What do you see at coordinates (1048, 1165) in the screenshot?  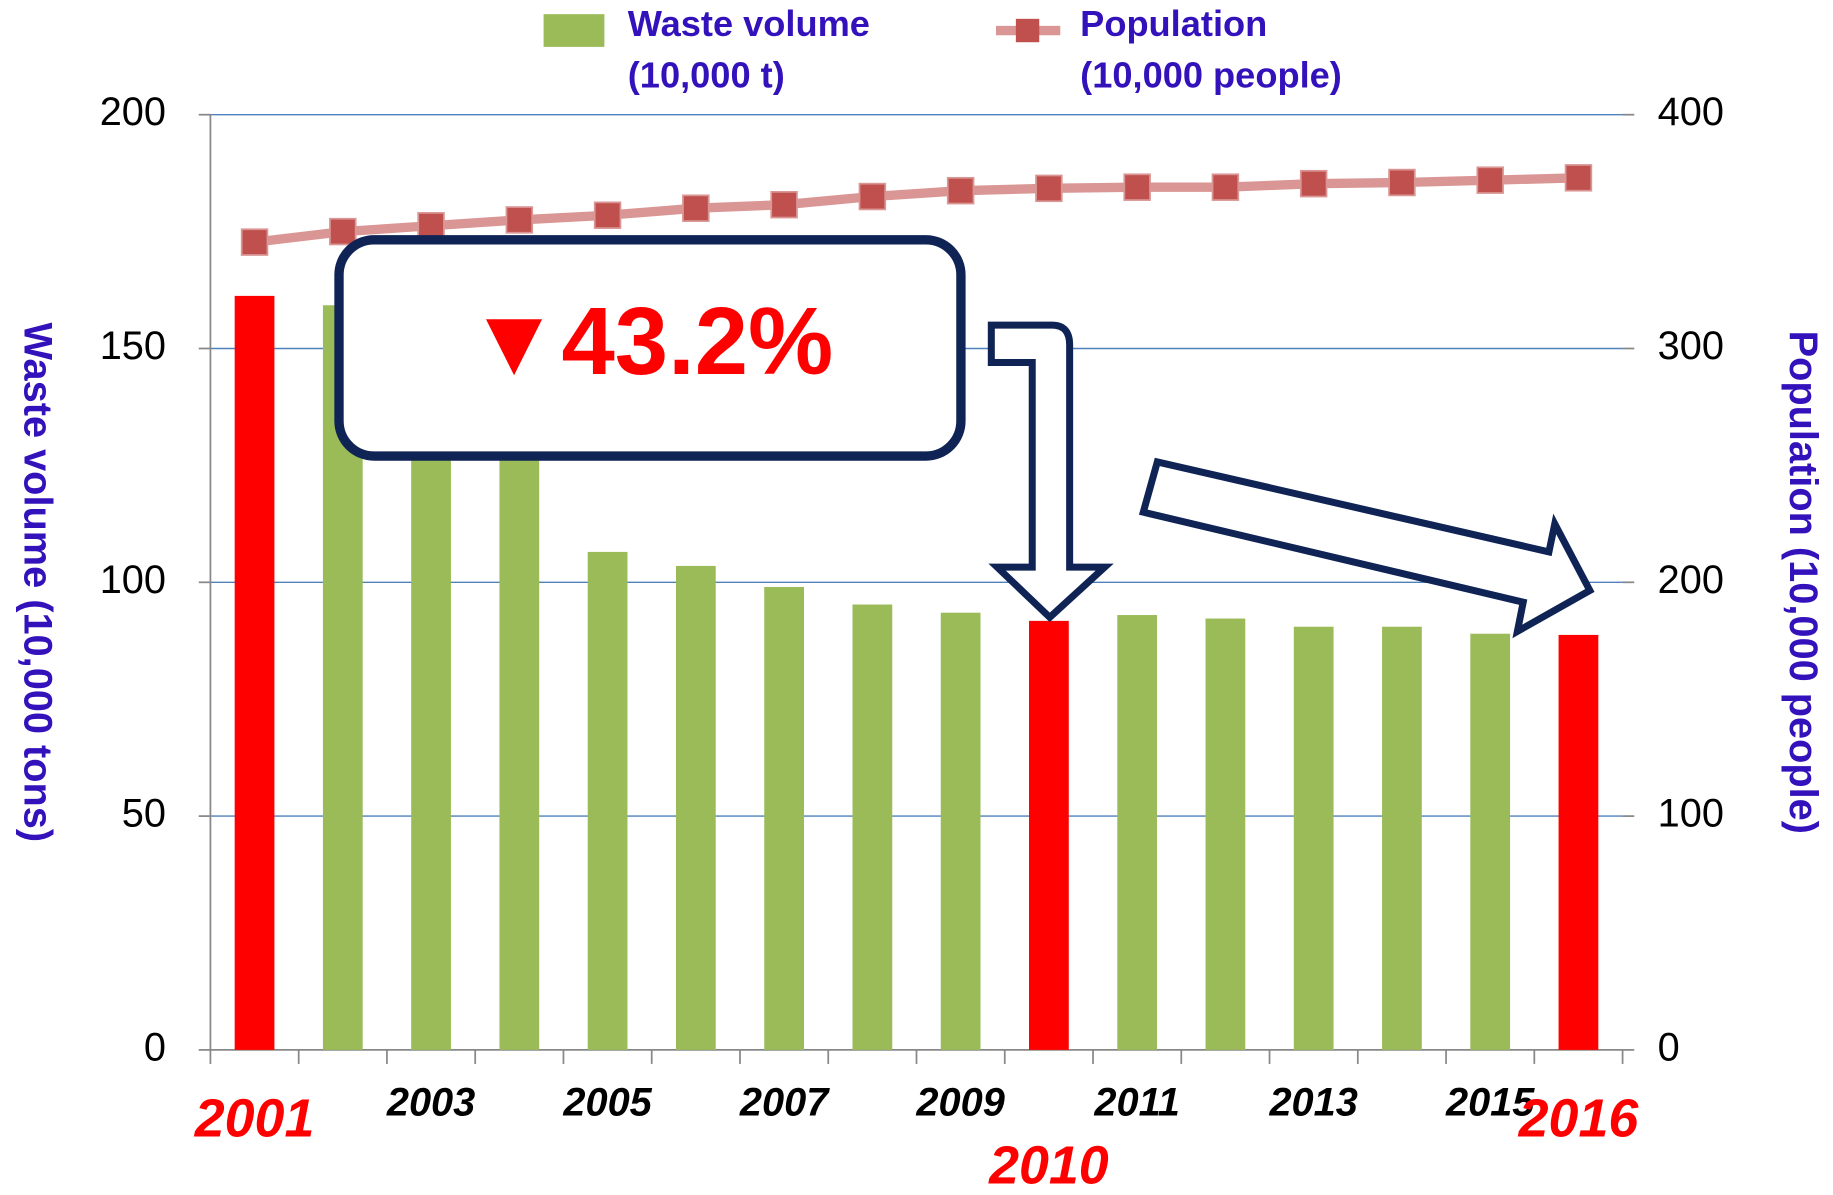 I see `x-tick-label: 2010` at bounding box center [1048, 1165].